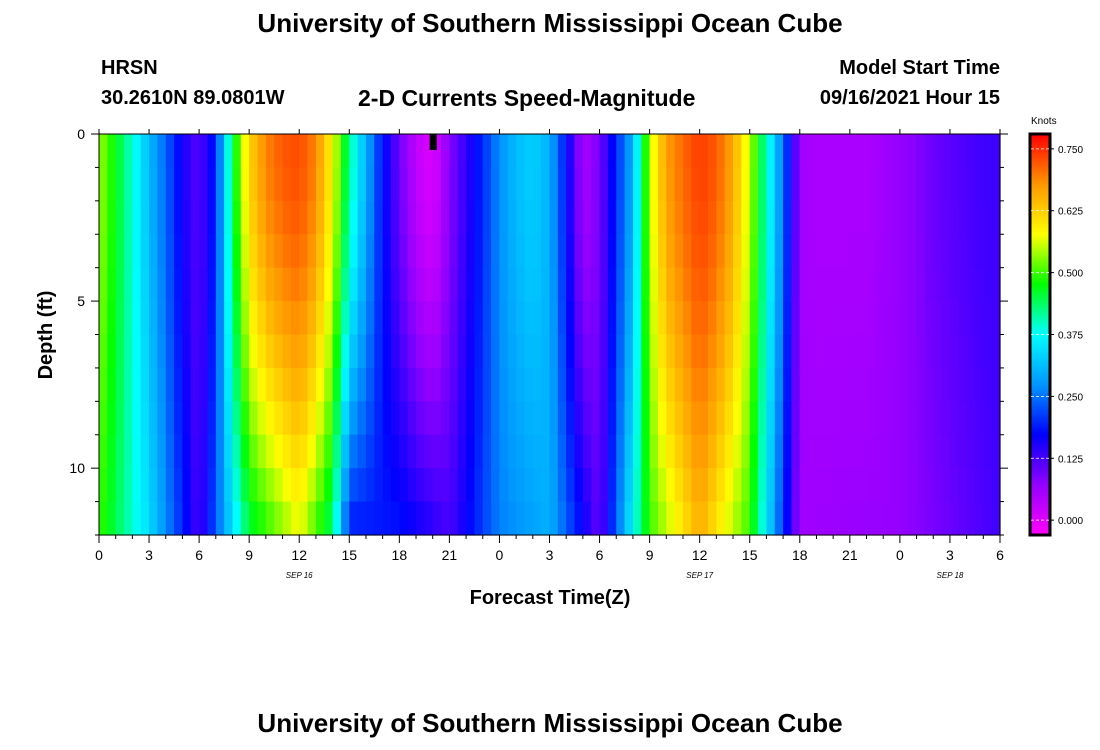  I want to click on x-tick-label: 21, so click(450, 555).